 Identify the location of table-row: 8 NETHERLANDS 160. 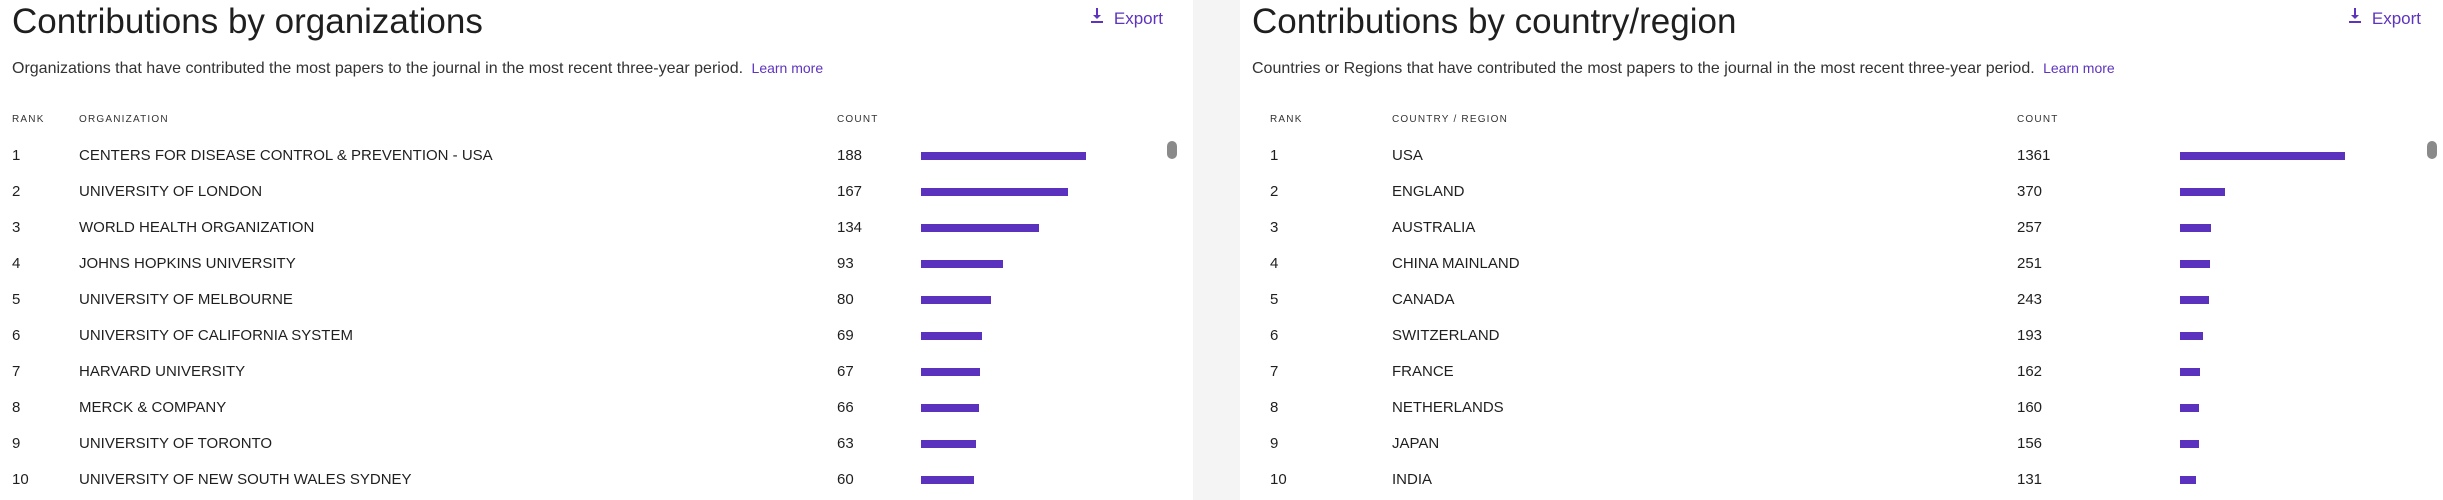
(1841, 408).